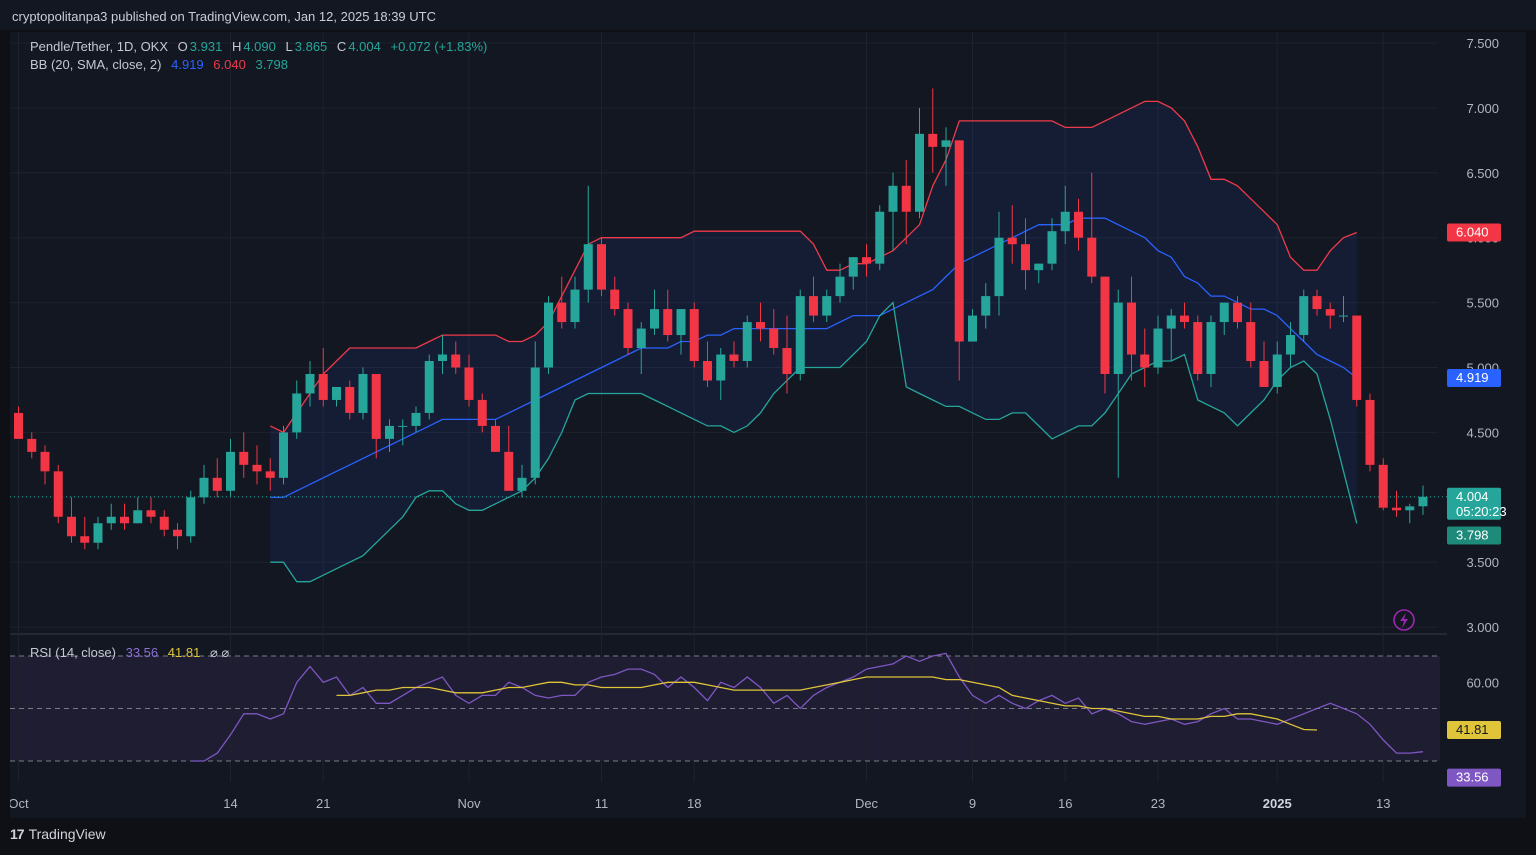 The width and height of the screenshot is (1536, 855). Describe the element at coordinates (182, 46) in the screenshot. I see `open-label: O` at that location.